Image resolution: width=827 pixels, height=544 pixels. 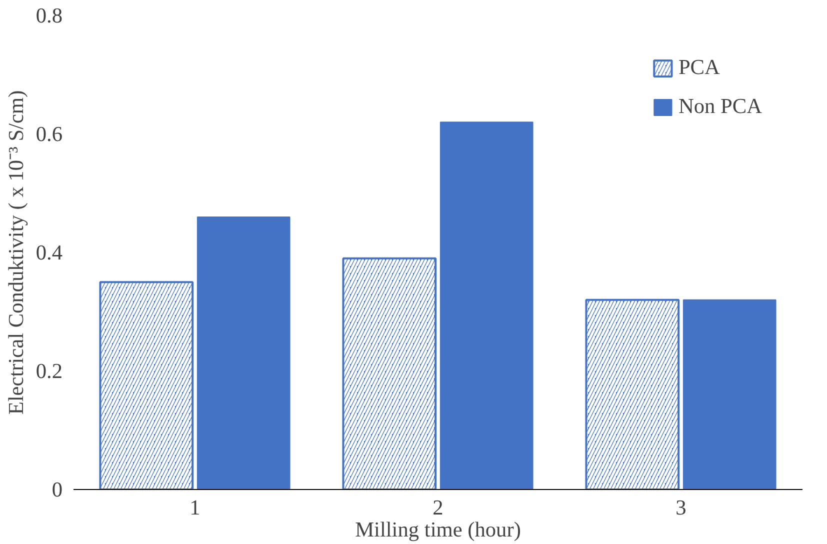 What do you see at coordinates (438, 530) in the screenshot?
I see `x-axis-title: Milling time (hour)` at bounding box center [438, 530].